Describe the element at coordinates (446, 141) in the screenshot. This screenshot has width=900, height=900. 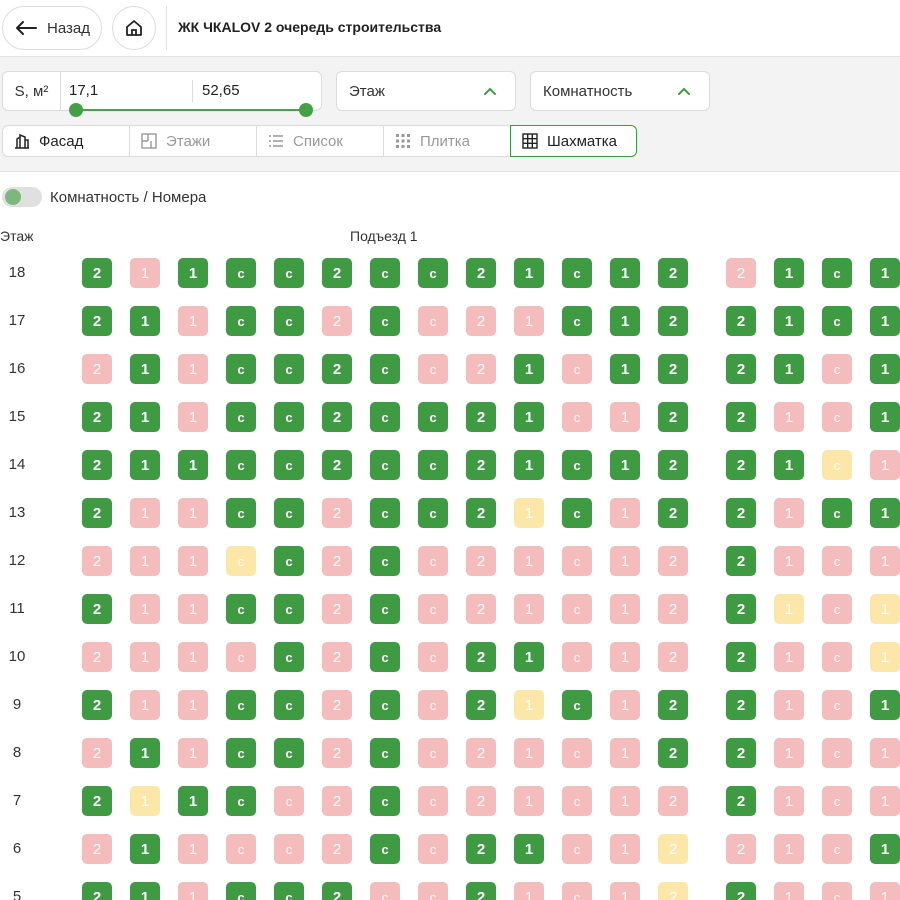
I see `tab-tiles: Плитка` at that location.